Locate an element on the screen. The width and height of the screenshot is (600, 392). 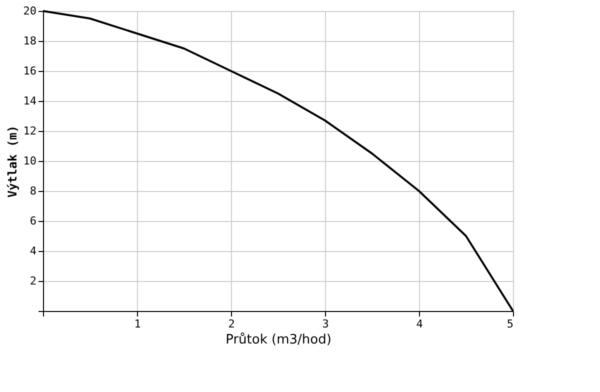
x-tick-label: 1 is located at coordinates (137, 324).